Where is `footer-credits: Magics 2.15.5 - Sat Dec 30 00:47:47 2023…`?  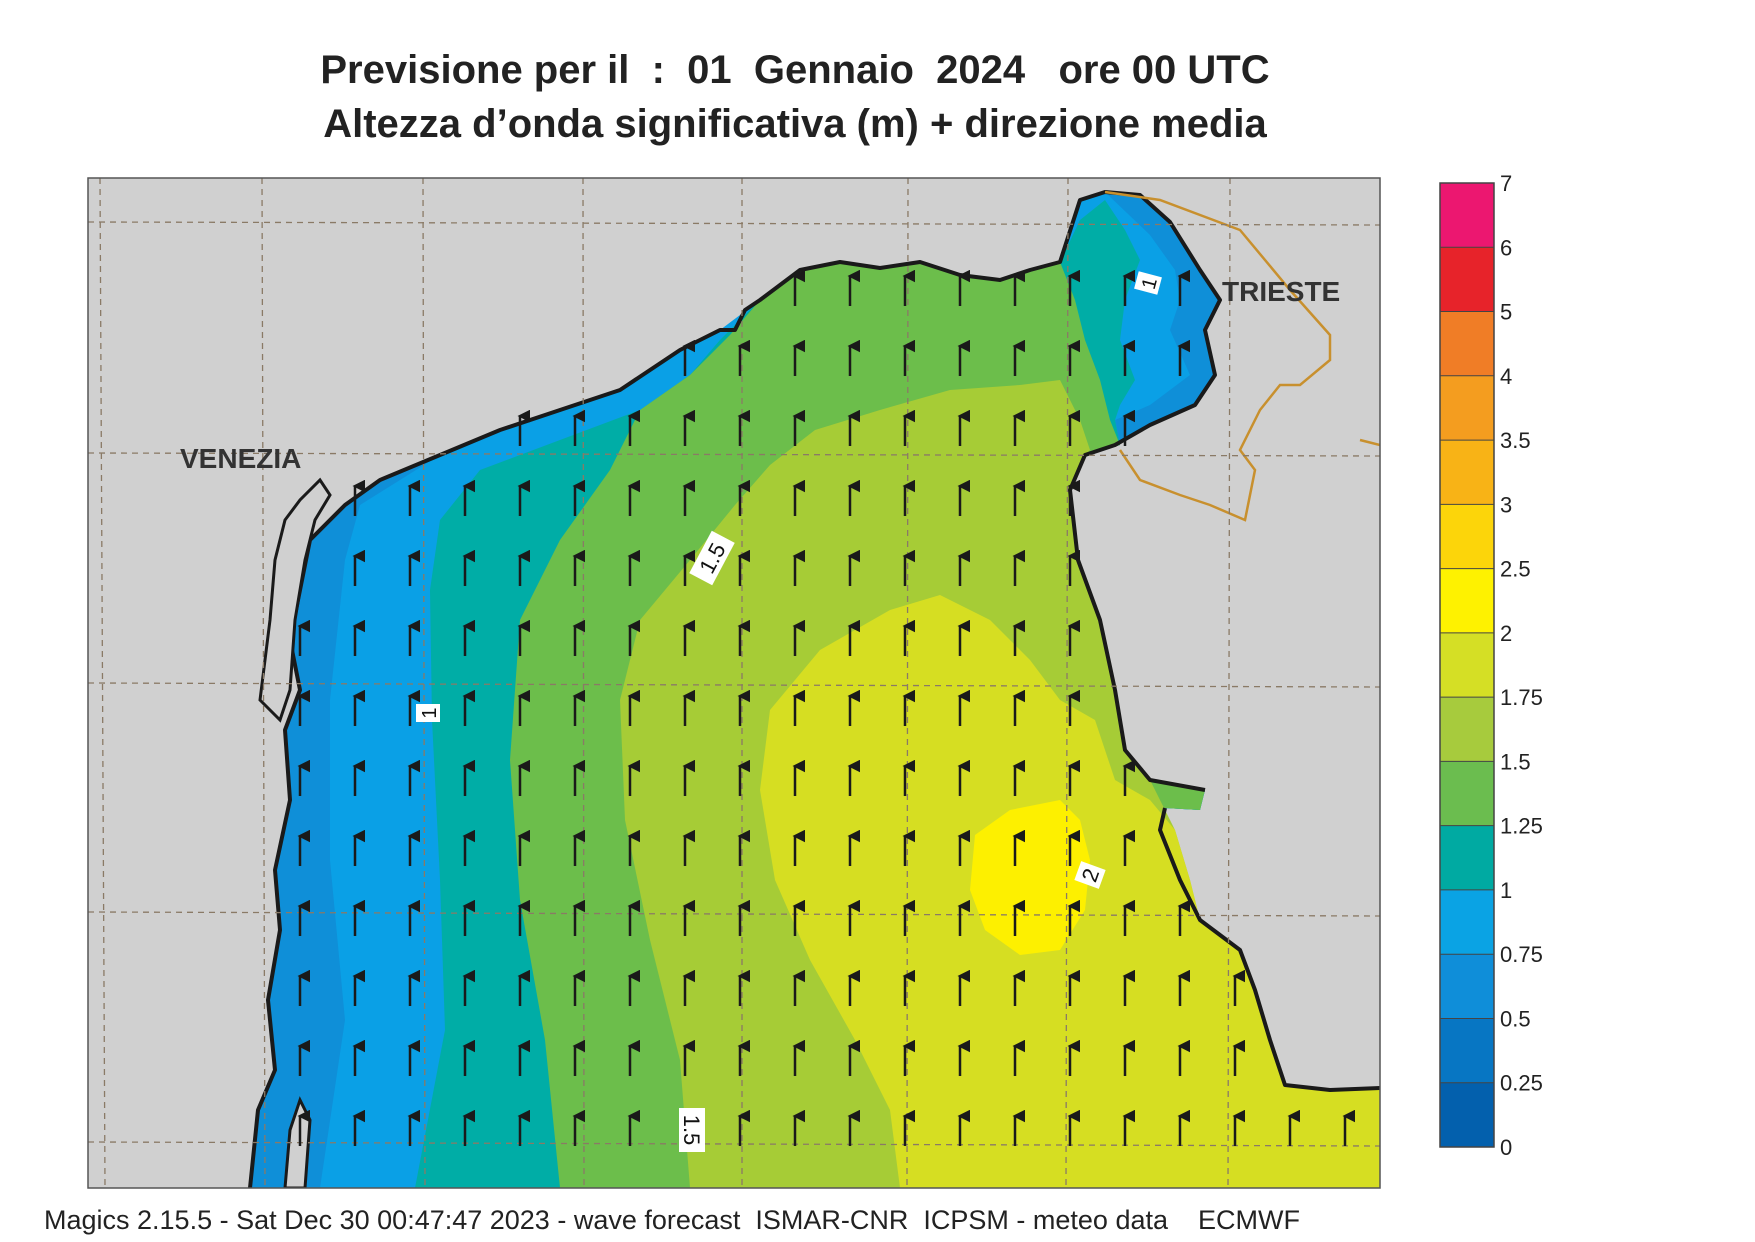 footer-credits: Magics 2.15.5 - Sat Dec 30 00:47:47 2023… is located at coordinates (672, 1220).